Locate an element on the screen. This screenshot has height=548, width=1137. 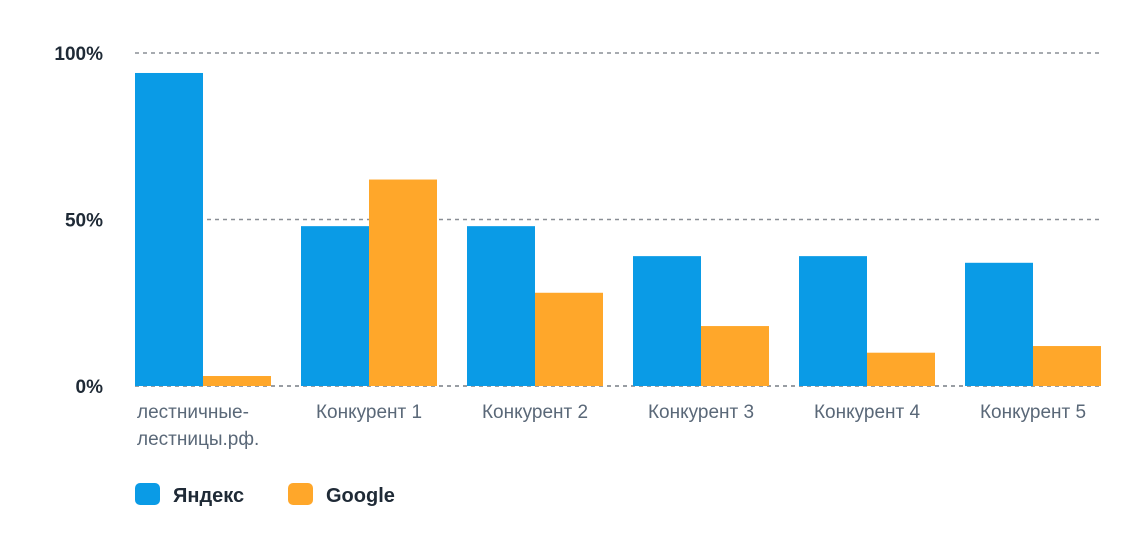
y-tick-label: 0% is located at coordinates (90, 387).